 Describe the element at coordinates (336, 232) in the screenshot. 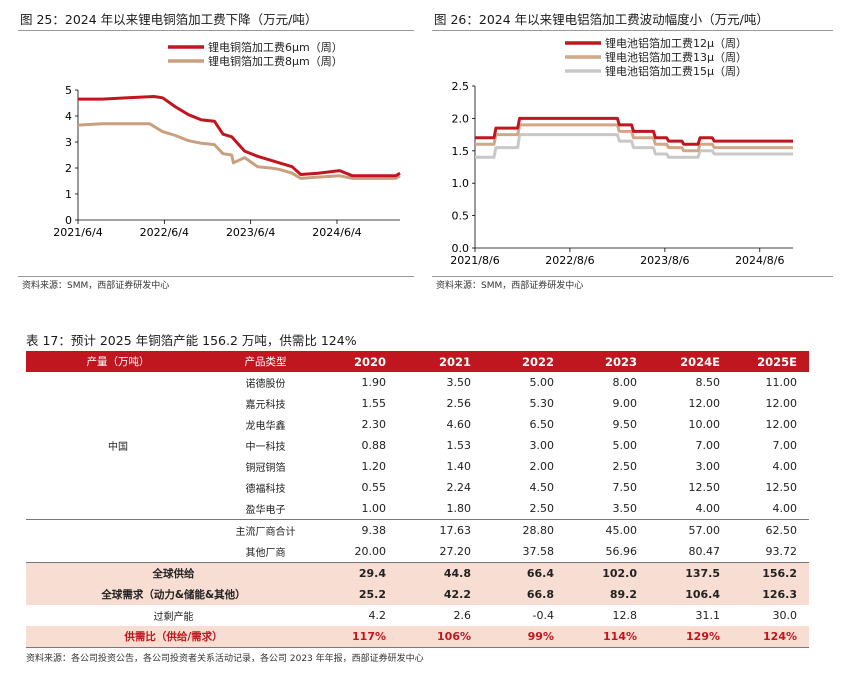

I see `x-tick-label: 2024/6/4` at that location.